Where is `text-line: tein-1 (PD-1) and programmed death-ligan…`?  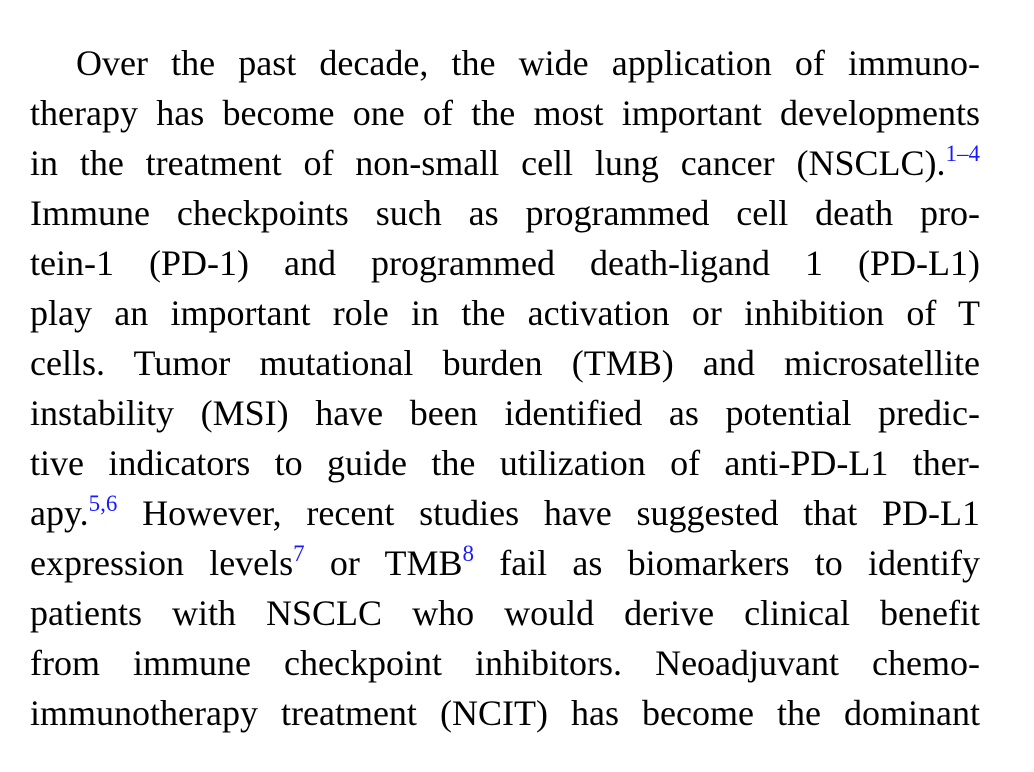
text-line: tein-1 (PD-1) and programmed death-ligan… is located at coordinates (505, 263).